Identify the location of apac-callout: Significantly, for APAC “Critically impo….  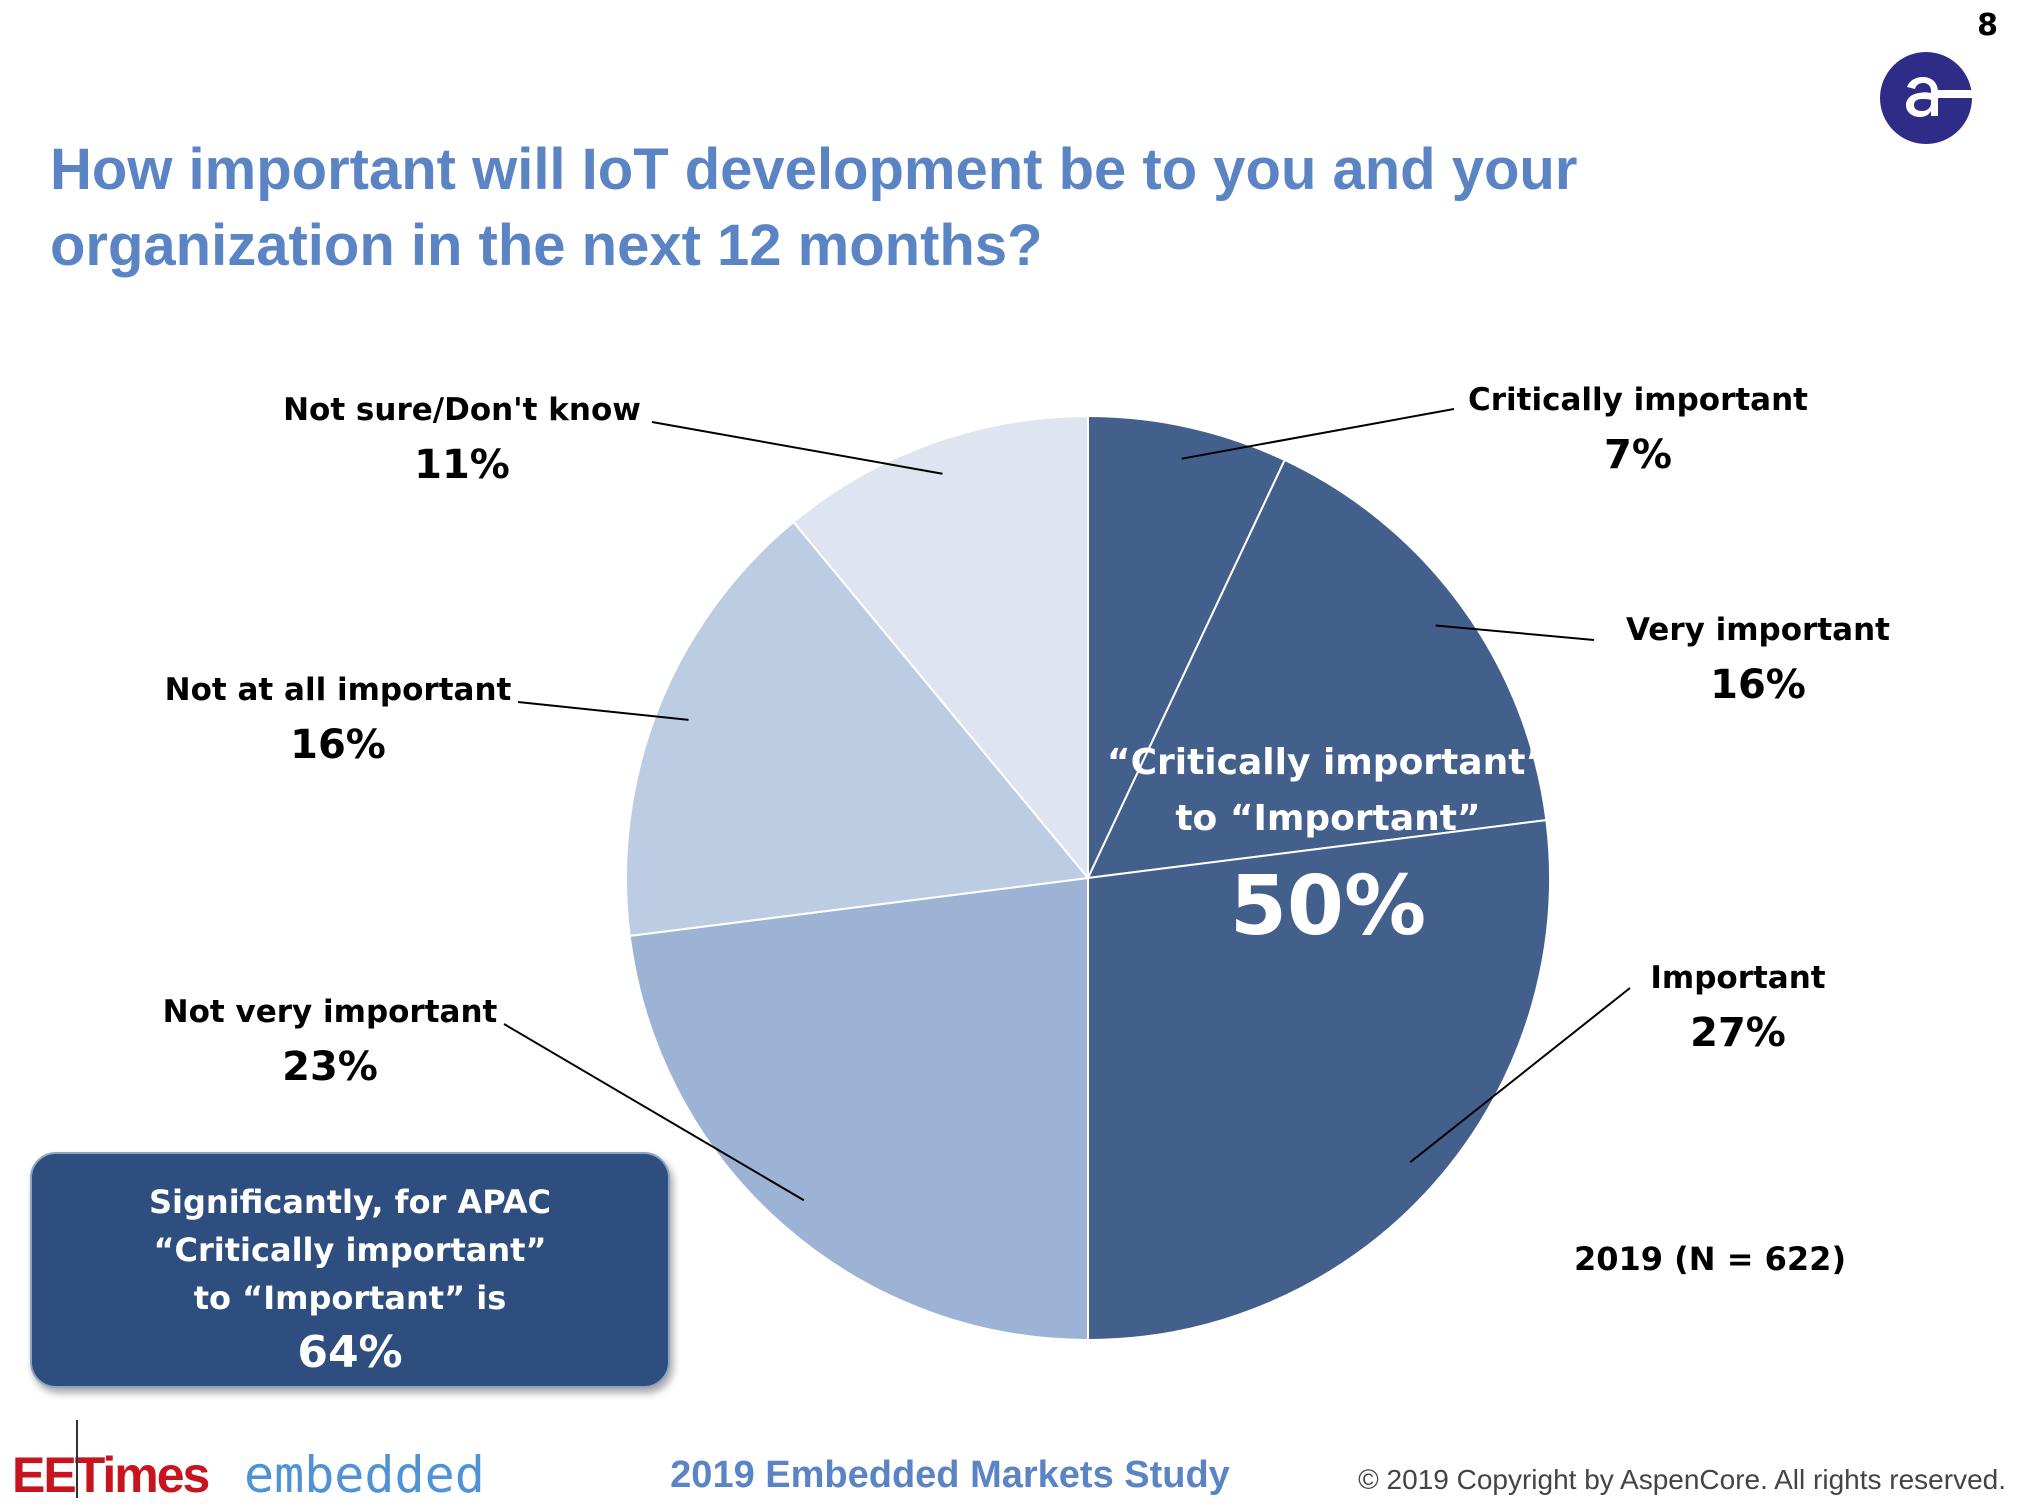
(350, 1270).